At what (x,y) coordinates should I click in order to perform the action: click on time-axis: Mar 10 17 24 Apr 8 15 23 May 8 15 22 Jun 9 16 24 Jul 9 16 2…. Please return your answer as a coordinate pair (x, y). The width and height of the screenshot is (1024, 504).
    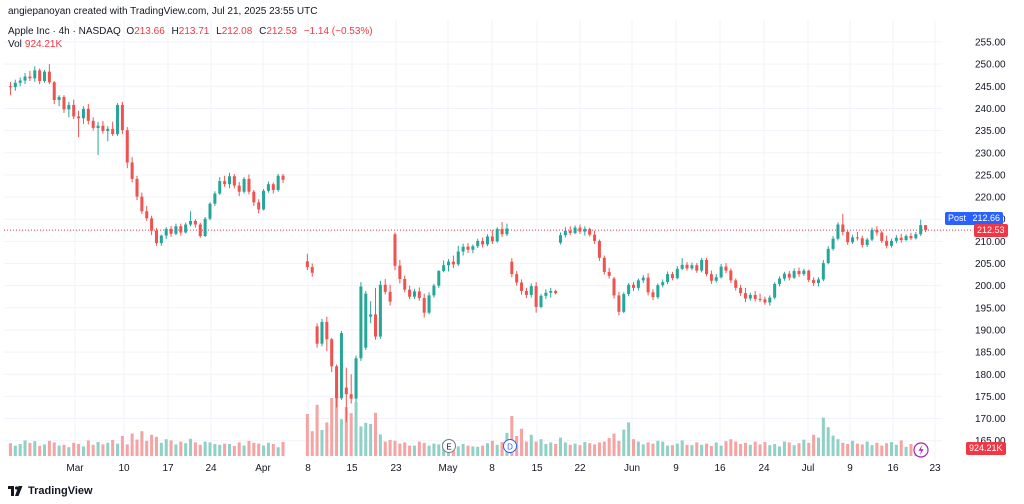
    Looking at the image, I should click on (503, 468).